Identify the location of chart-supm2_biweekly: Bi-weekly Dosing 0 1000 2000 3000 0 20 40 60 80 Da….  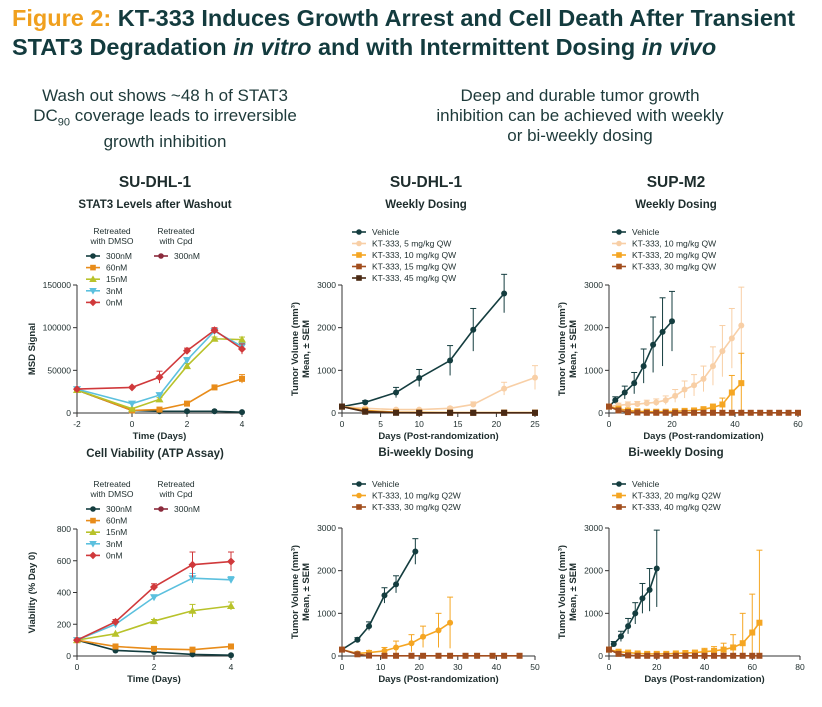
(681, 566).